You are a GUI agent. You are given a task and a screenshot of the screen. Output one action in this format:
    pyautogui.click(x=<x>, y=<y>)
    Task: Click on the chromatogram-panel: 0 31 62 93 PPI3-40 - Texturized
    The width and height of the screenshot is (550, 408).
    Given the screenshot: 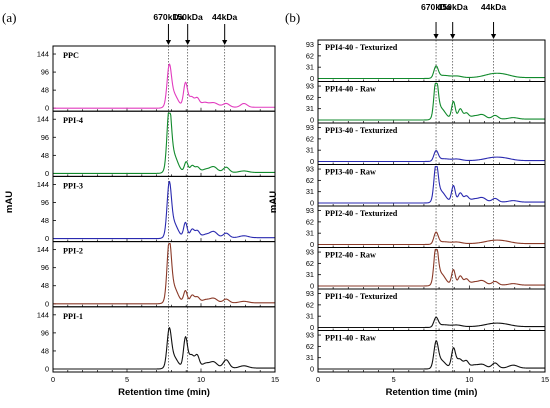 What is the action you would take?
    pyautogui.click(x=426, y=144)
    